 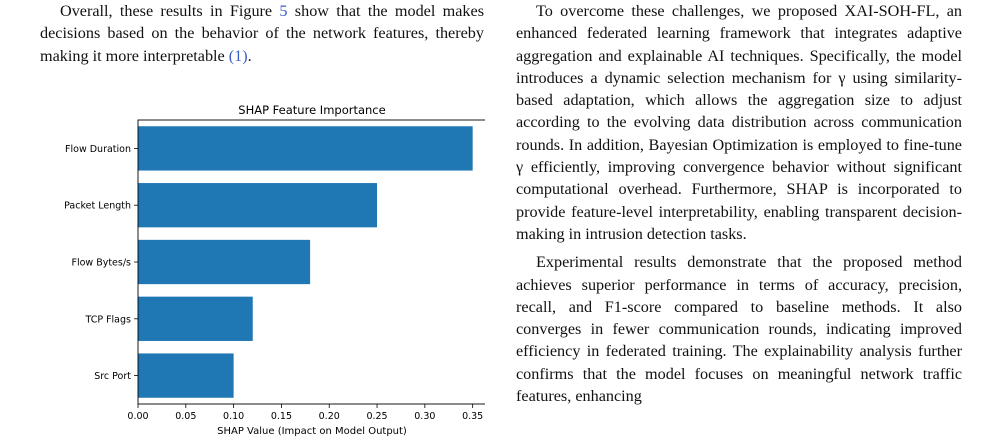 I want to click on x-axis-label: SHAP Value (Impact on Model Output), so click(x=312, y=431).